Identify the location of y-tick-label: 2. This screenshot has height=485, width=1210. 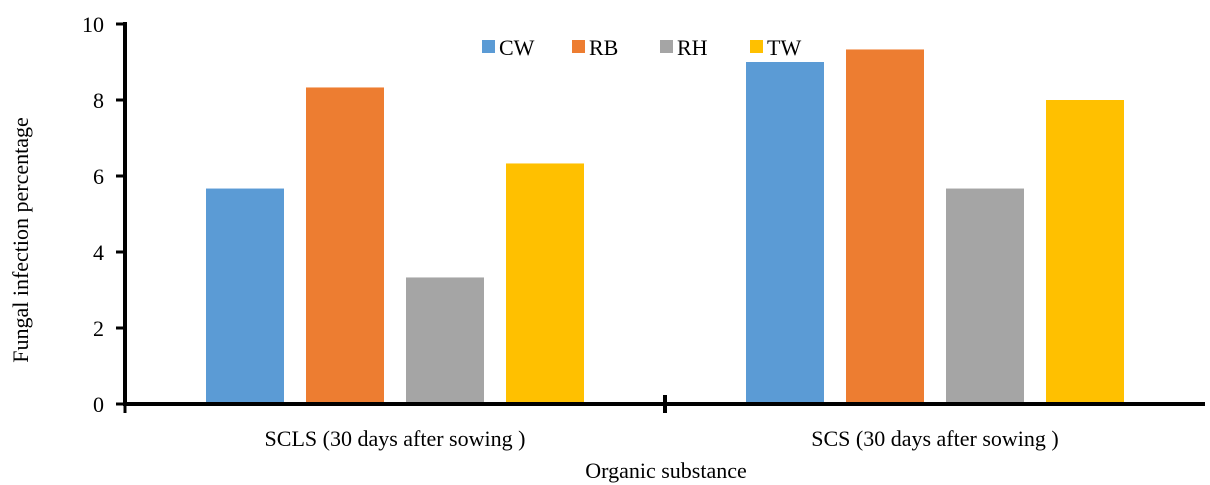
(98, 328).